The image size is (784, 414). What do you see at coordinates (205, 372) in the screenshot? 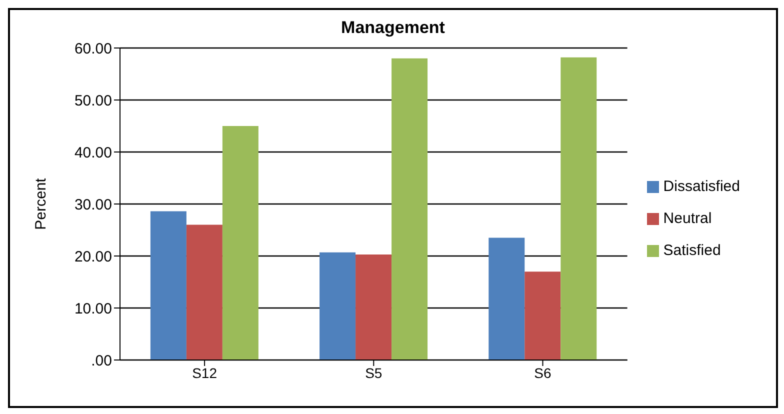
I see `x-tick-label: S12` at bounding box center [205, 372].